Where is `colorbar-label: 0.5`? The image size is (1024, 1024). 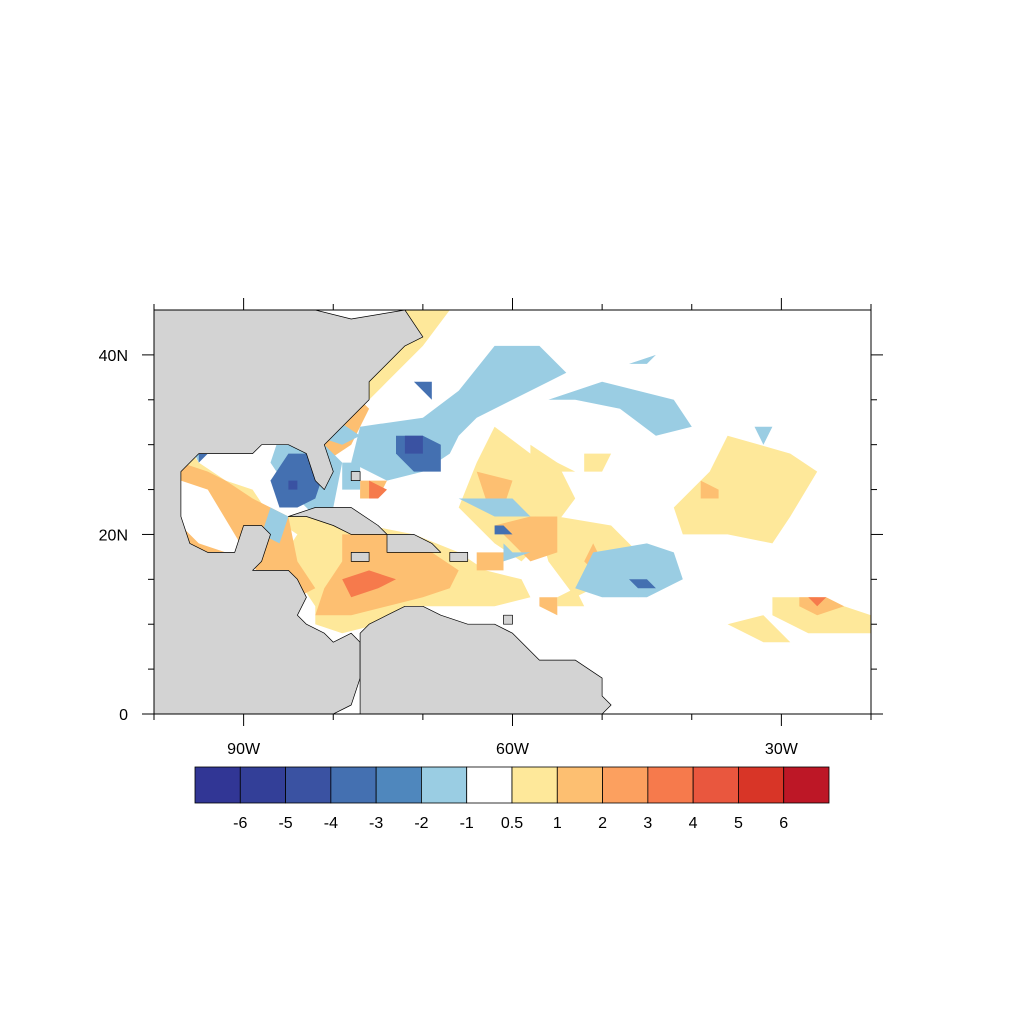
colorbar-label: 0.5 is located at coordinates (512, 823).